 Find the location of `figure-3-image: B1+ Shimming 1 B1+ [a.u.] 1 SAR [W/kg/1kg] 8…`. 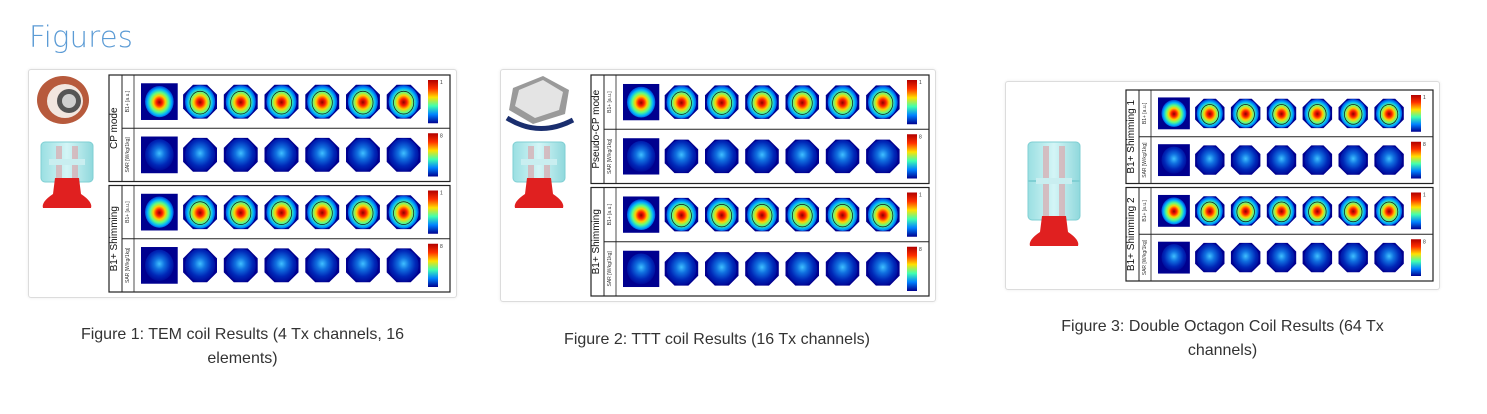

figure-3-image: B1+ Shimming 1 B1+ [a.u.] 1 SAR [W/kg/1kg] 8… is located at coordinates (1222, 185).